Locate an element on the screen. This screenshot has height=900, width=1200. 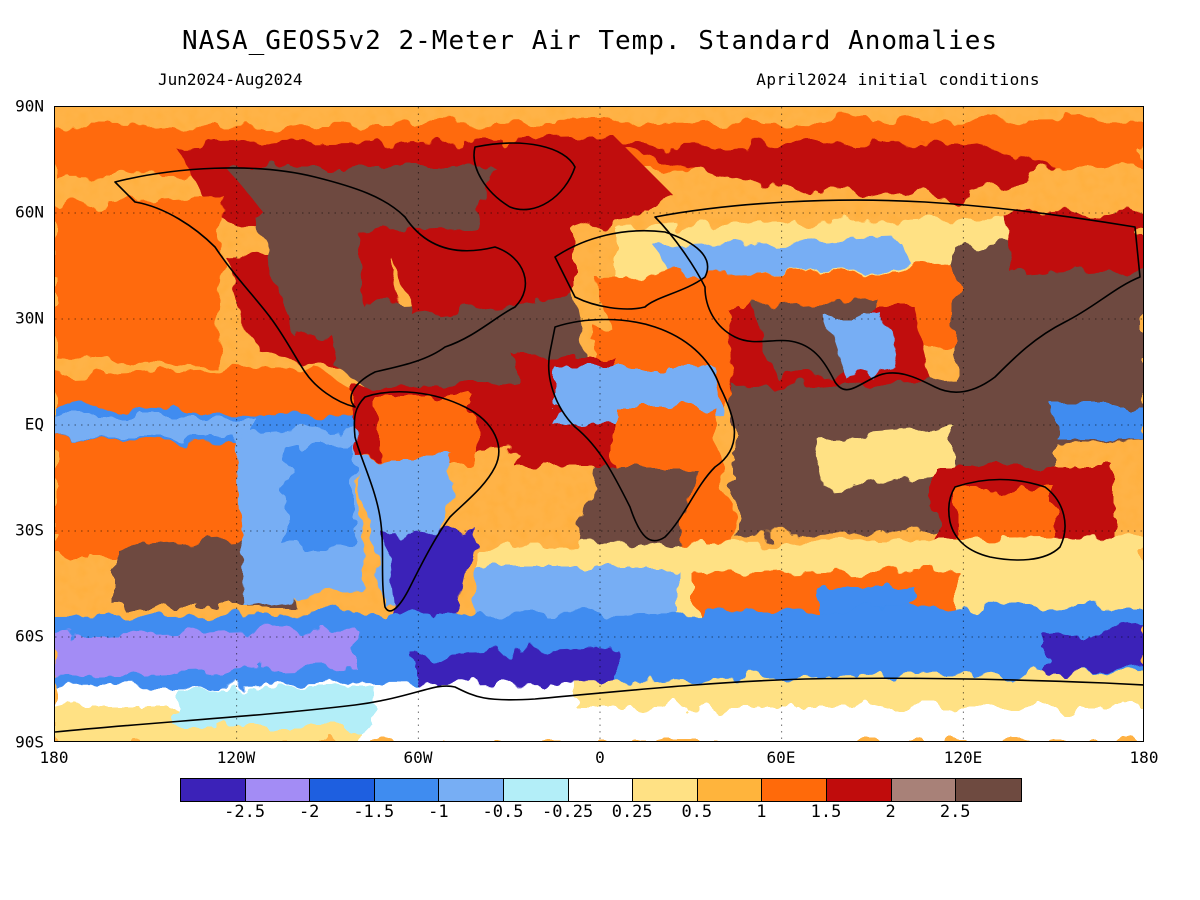
lon-label-60e: 60E is located at coordinates (781, 757).